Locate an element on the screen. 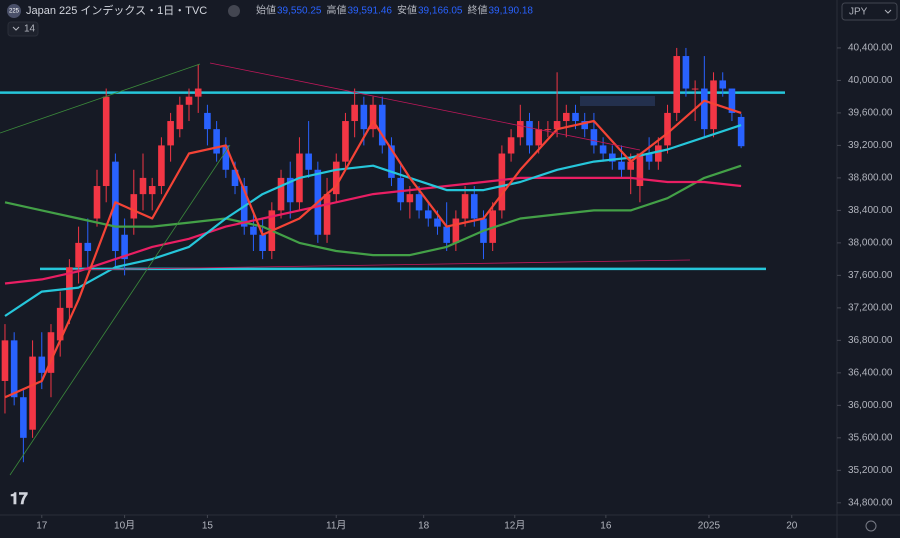  y-tick-label: 37,200.00 is located at coordinates (870, 308).